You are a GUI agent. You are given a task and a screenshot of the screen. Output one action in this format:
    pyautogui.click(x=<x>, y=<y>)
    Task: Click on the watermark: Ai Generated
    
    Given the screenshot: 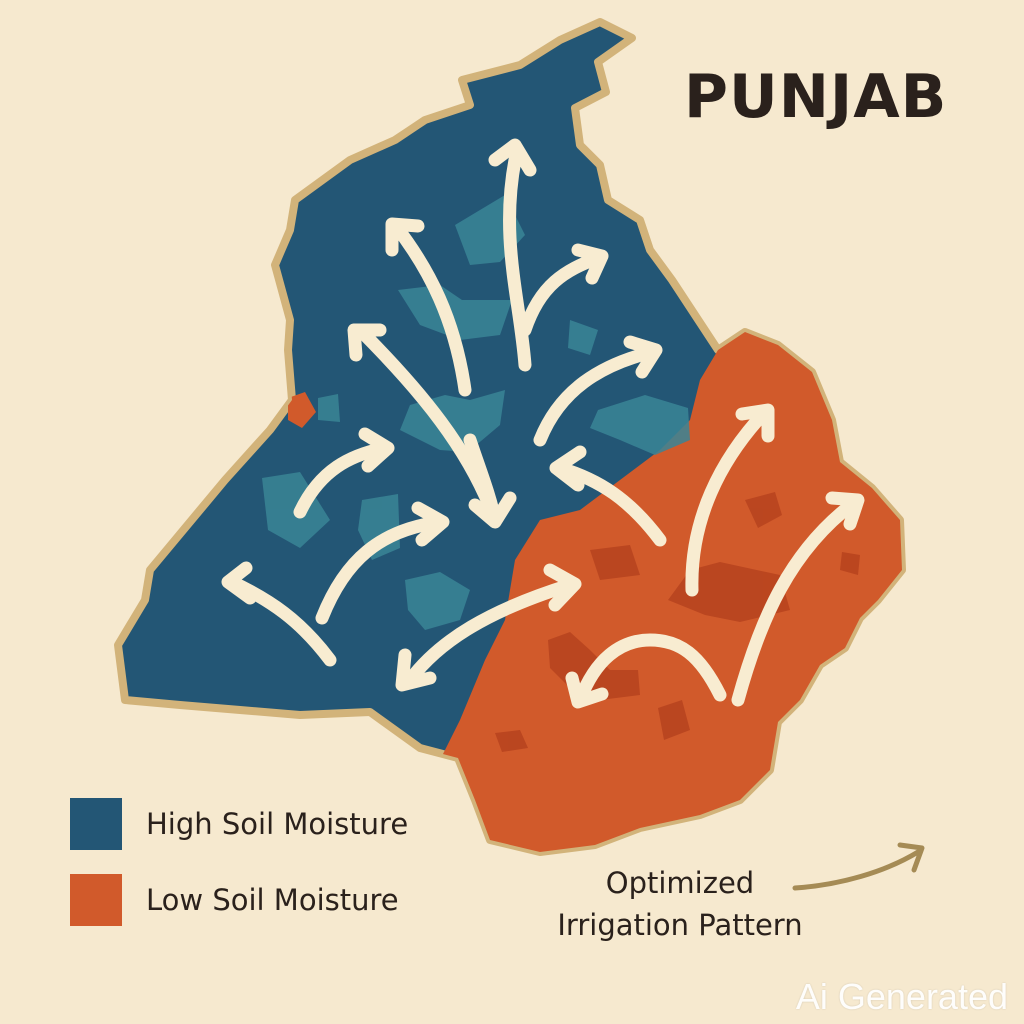 What is the action you would take?
    pyautogui.click(x=901, y=996)
    